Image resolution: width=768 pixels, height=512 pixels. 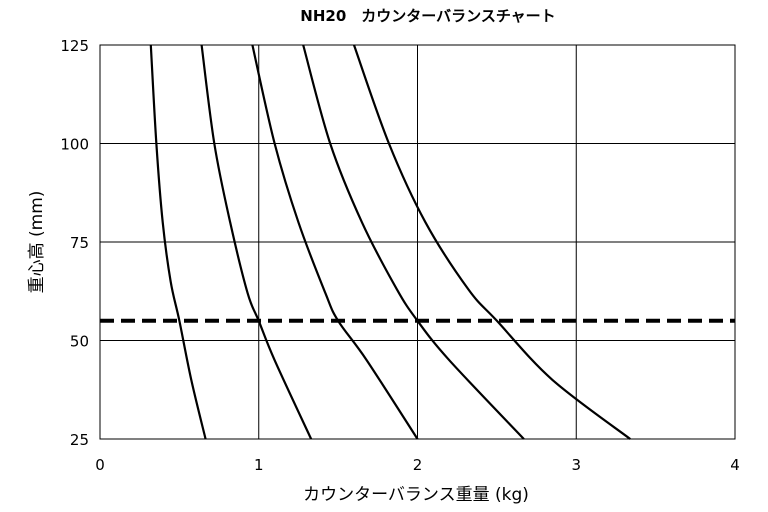 I want to click on y-axis-label: 重心高 (mm), so click(x=37, y=242).